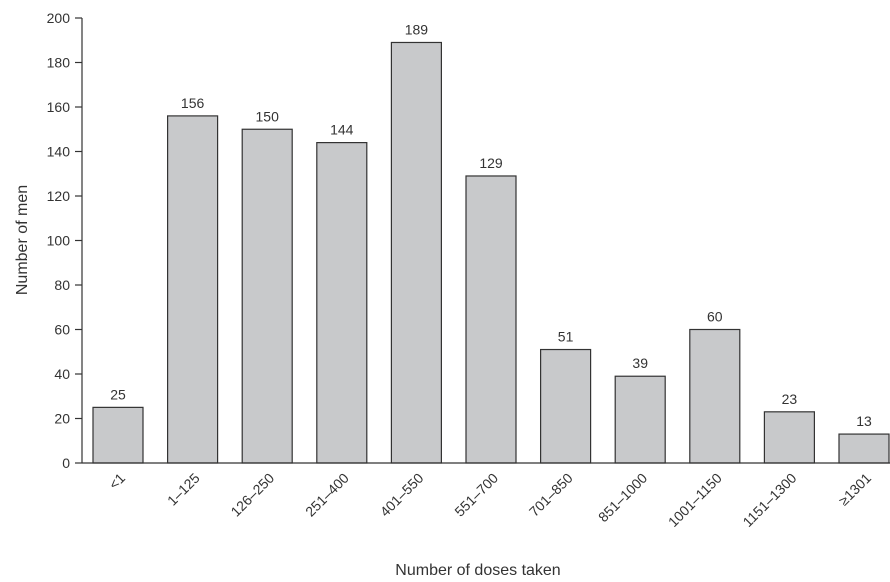  I want to click on bar-value-label: 150, so click(268, 116).